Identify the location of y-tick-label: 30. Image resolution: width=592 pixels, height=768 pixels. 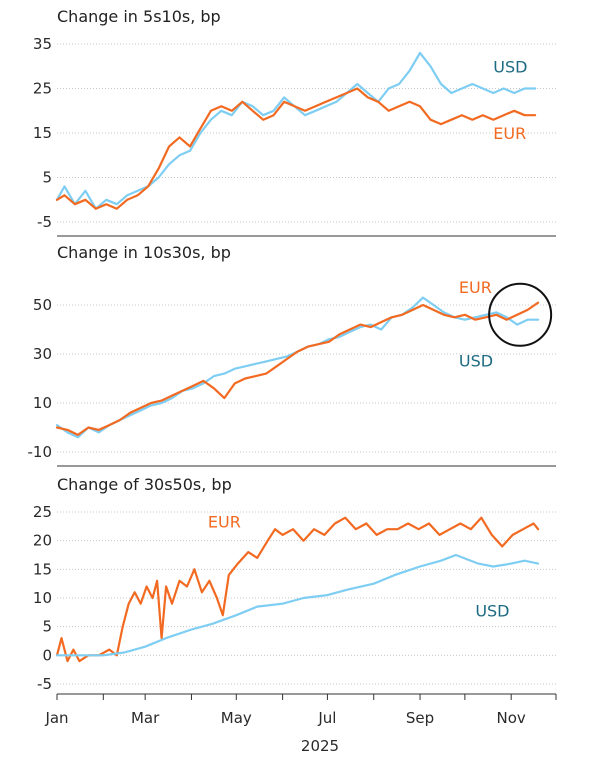
(42, 354).